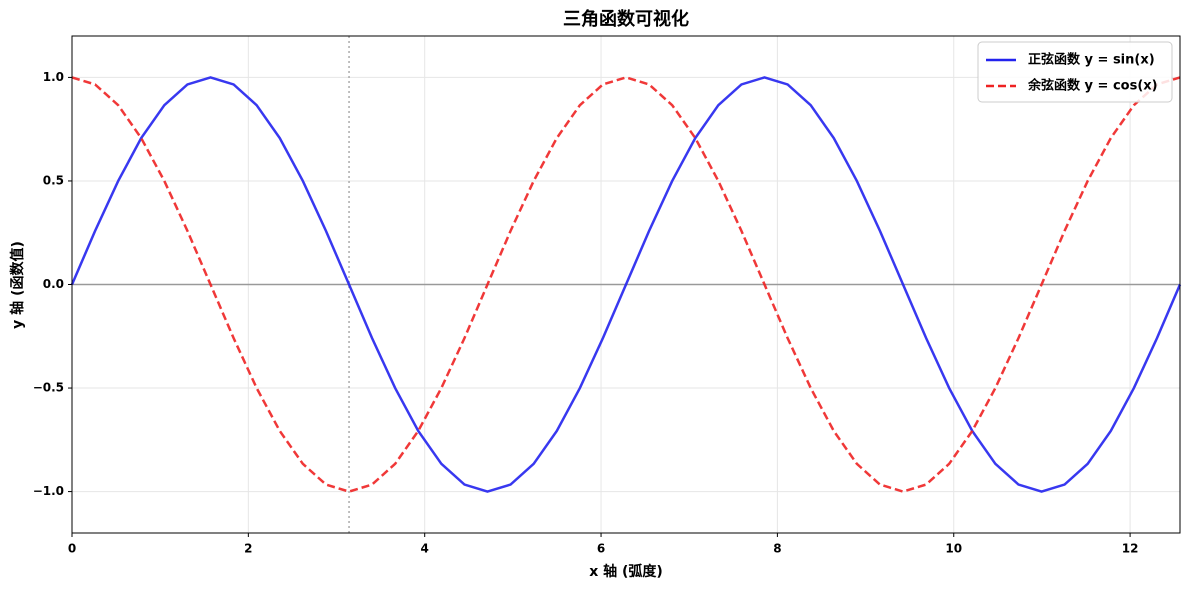  Describe the element at coordinates (53, 77) in the screenshot. I see `y-tick-label: 1.0` at that location.